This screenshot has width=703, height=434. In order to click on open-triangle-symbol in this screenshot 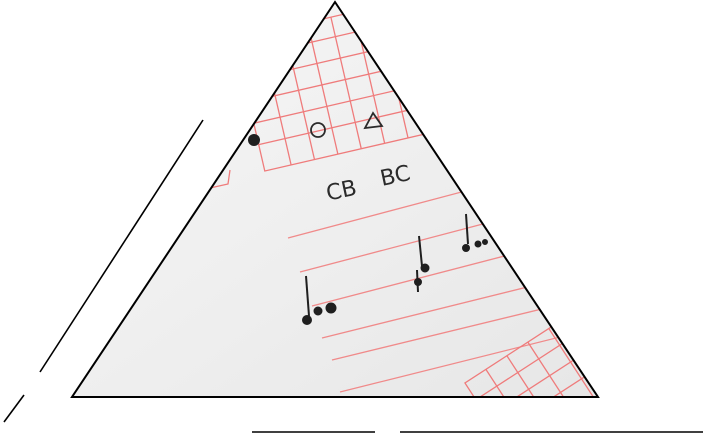, I will do `click(373, 120)`.